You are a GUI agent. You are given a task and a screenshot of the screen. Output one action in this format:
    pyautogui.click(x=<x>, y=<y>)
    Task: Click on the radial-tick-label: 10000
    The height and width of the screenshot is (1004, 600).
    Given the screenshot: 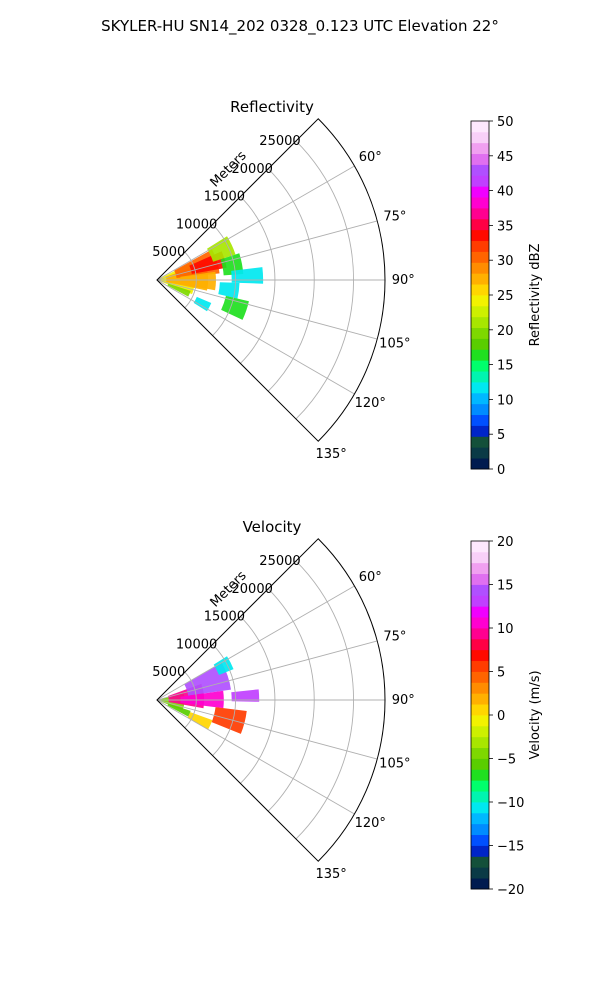 What is the action you would take?
    pyautogui.click(x=196, y=224)
    